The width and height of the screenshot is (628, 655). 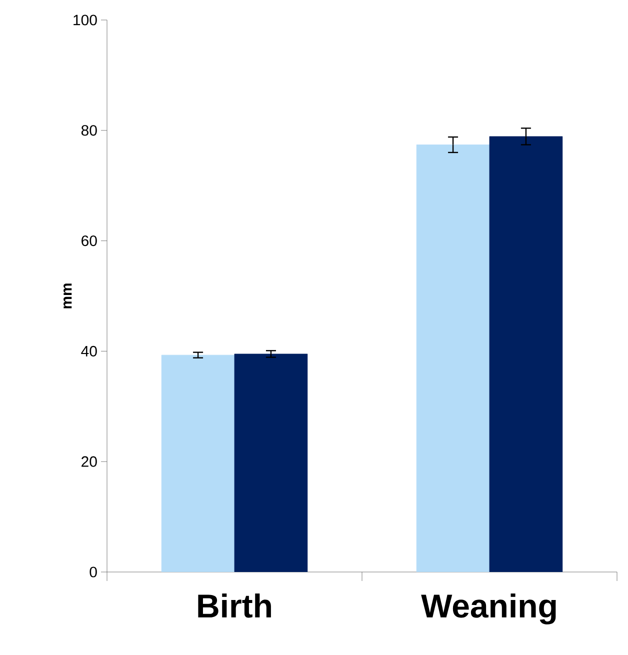 What do you see at coordinates (68, 296) in the screenshot?
I see `y-axis-title: mm` at bounding box center [68, 296].